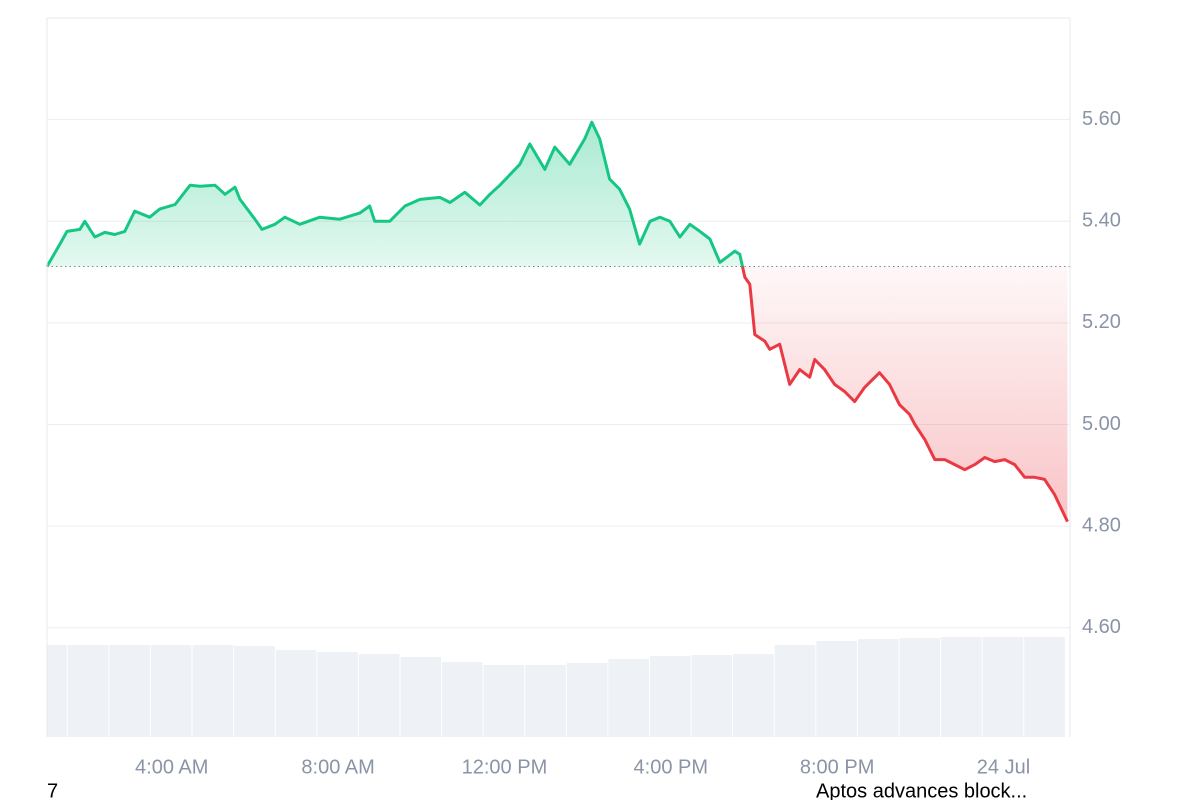  I want to click on y-tick-label: 5.00, so click(1101, 424).